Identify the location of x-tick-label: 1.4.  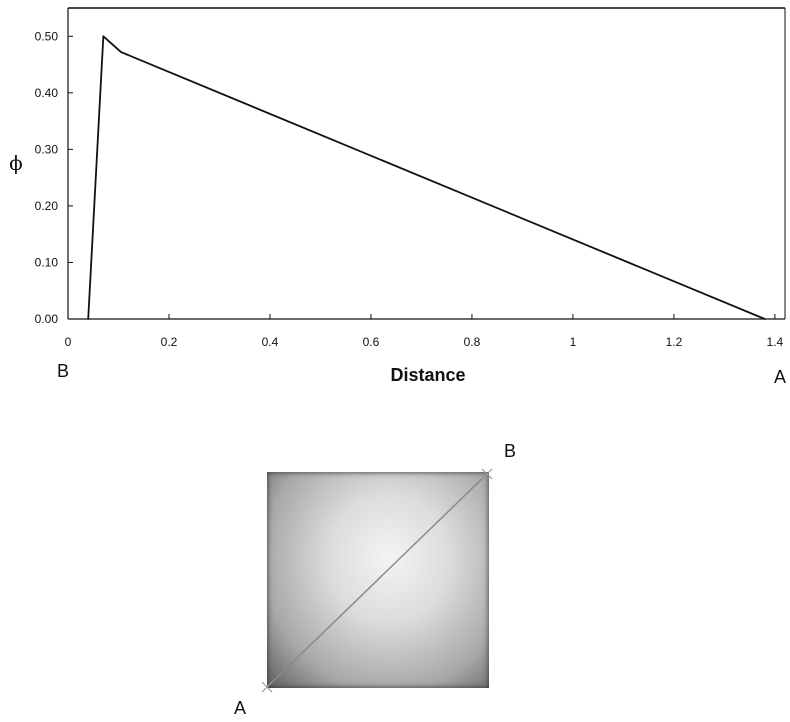
(775, 342).